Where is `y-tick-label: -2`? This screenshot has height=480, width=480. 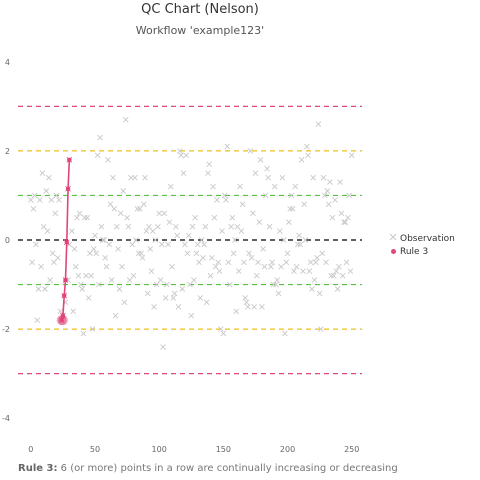 y-tick-label: -2 is located at coordinates (6, 329).